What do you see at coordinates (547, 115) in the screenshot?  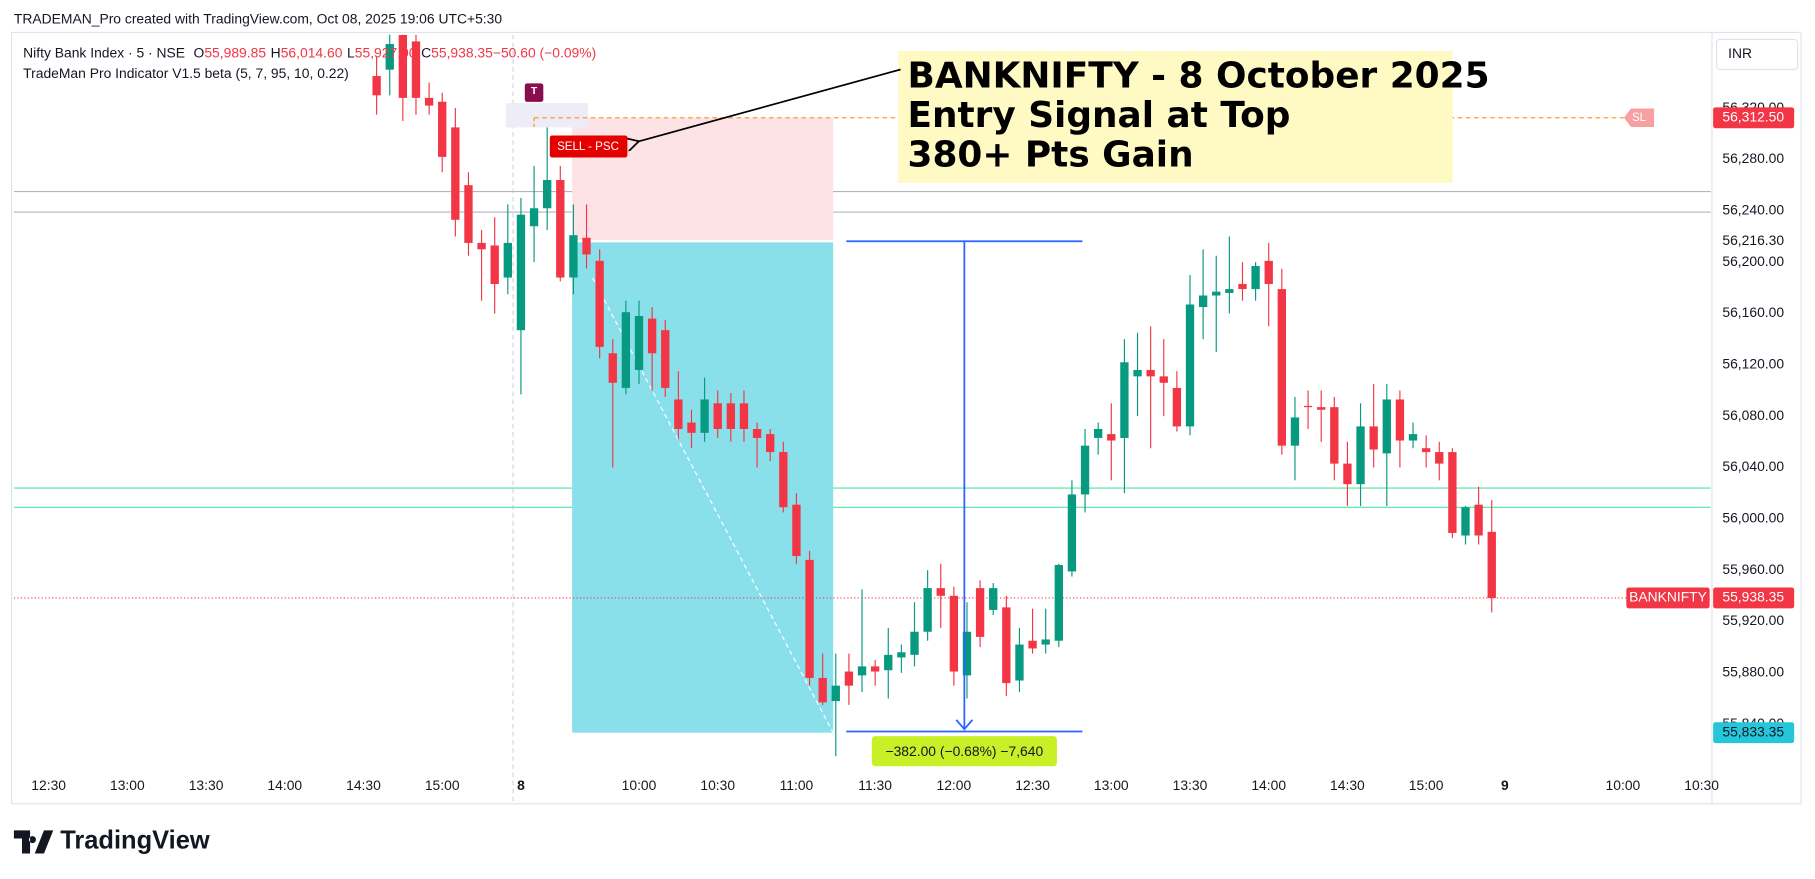 I see `signal-highlight` at bounding box center [547, 115].